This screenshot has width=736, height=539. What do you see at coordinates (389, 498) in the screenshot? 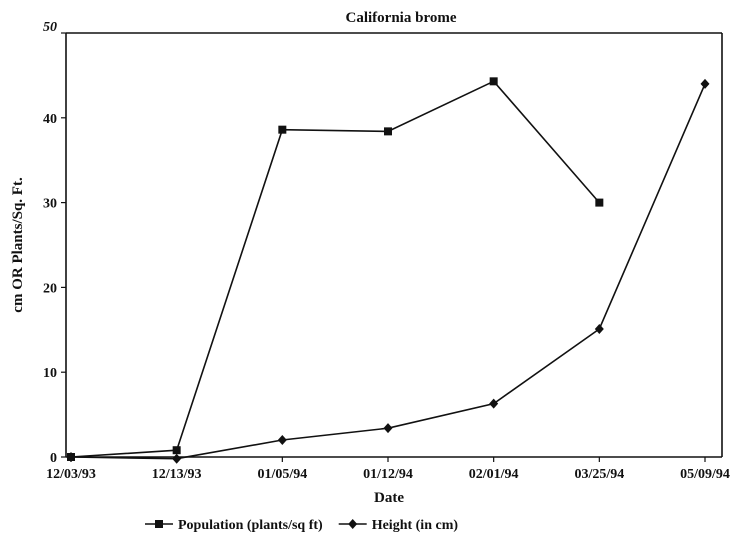
I see `x-axis-label: Date` at bounding box center [389, 498].